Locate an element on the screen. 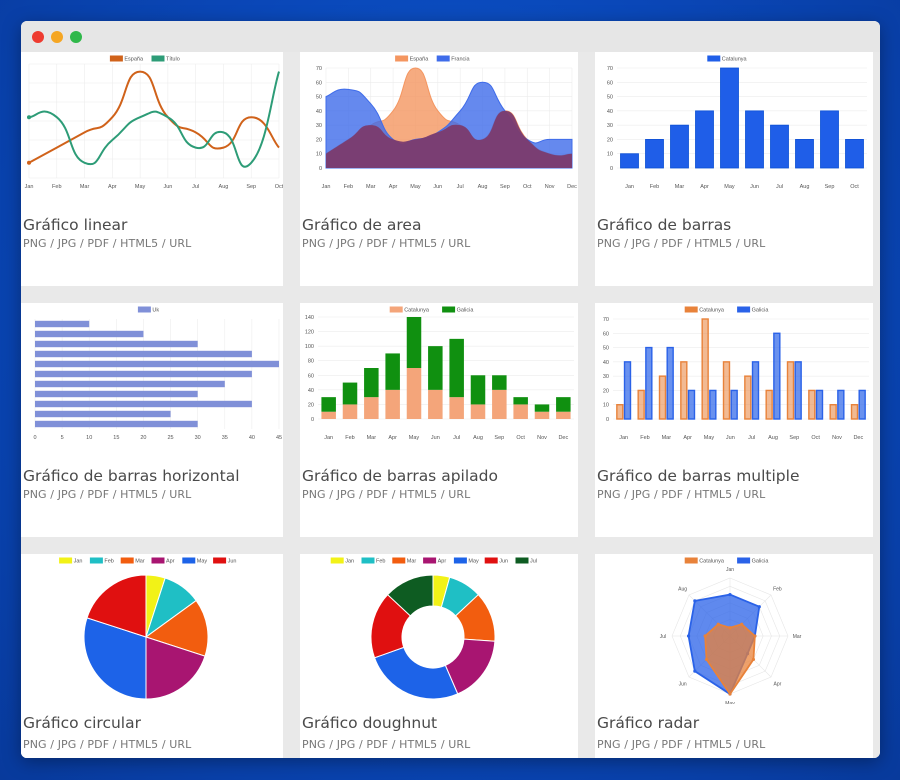 This screenshot has width=900, height=780. card-title: Gráfico de barras multiple is located at coordinates (698, 476).